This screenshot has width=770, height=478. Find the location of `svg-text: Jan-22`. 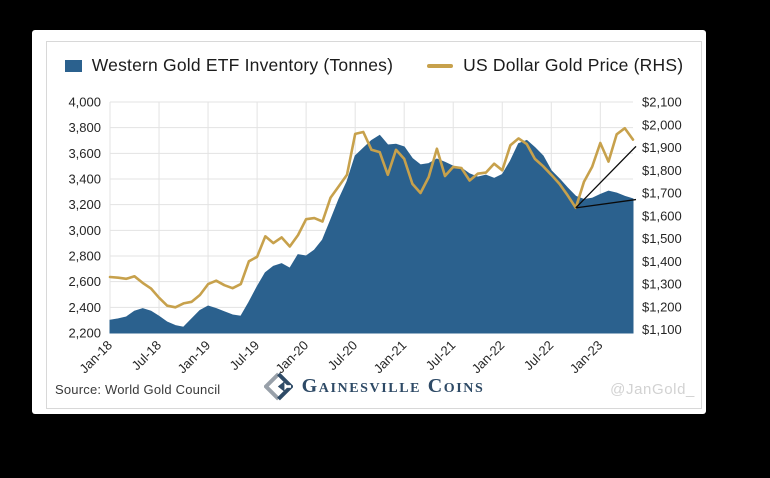

svg-text: Jan-22 is located at coordinates (488, 357).